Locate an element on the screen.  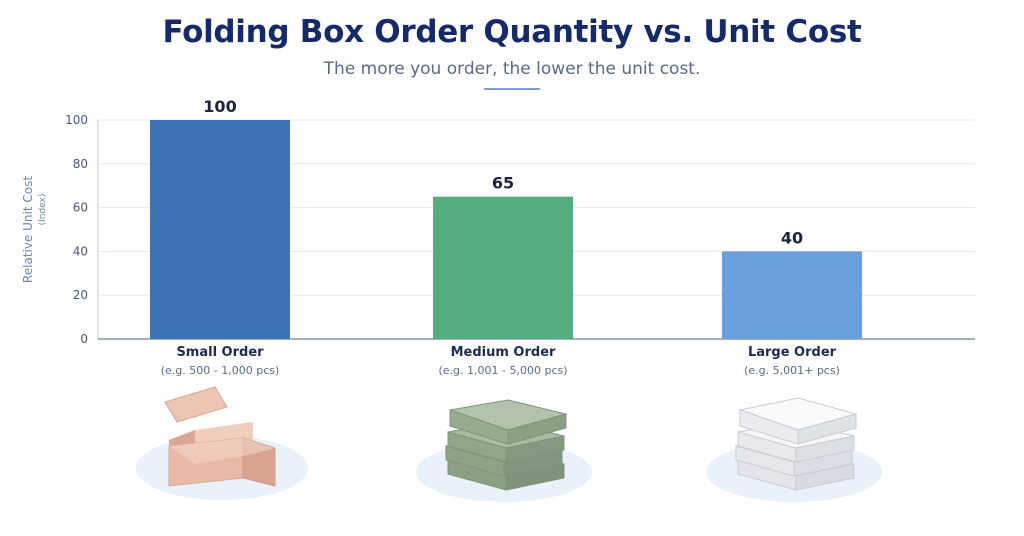
data-label: 40 is located at coordinates (792, 237).